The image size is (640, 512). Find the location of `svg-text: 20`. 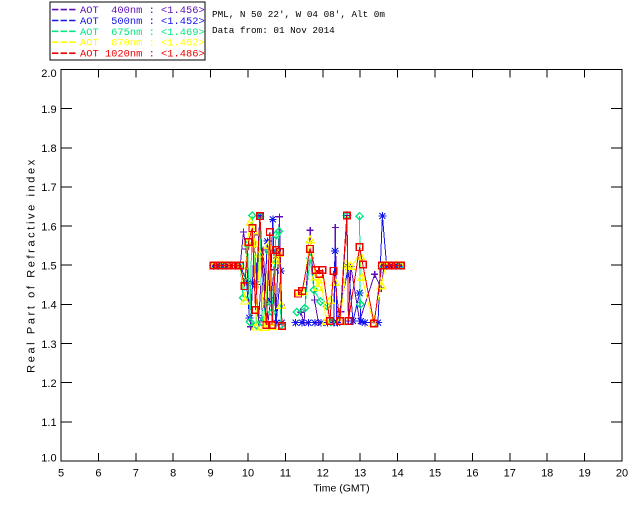

svg-text: 20 is located at coordinates (622, 474).